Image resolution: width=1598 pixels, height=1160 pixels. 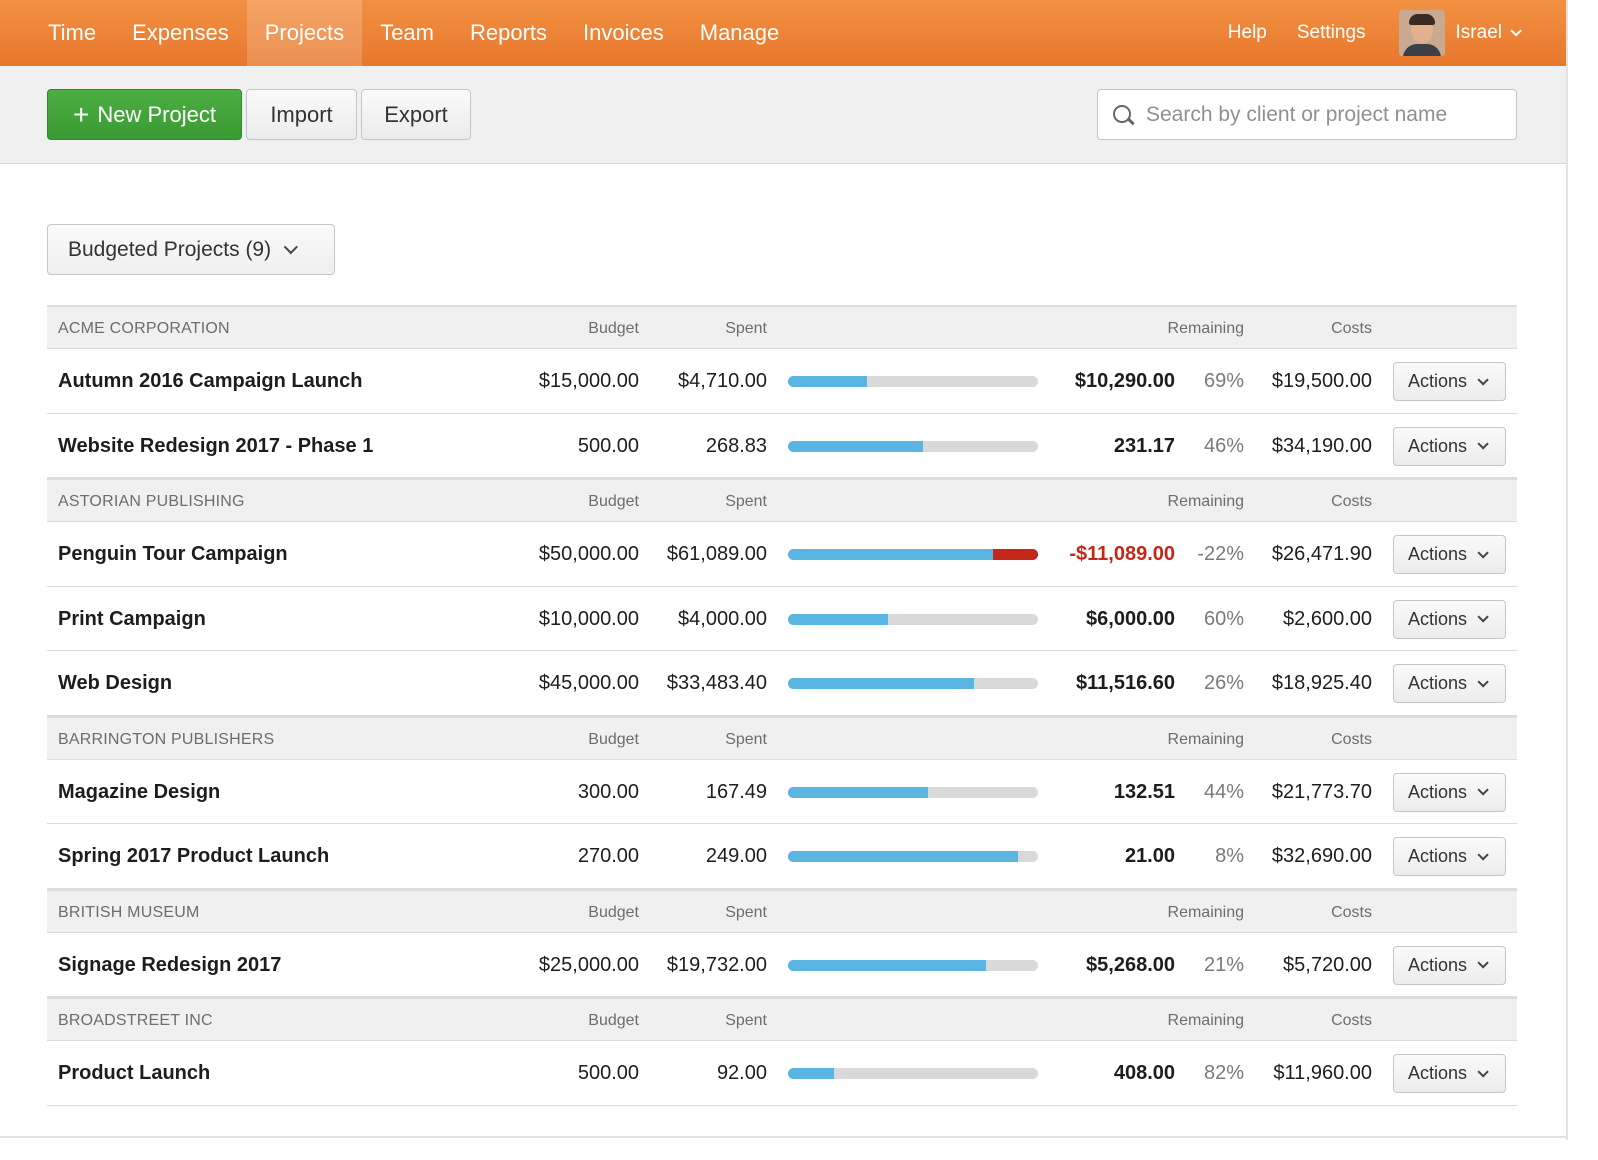 What do you see at coordinates (173, 554) in the screenshot?
I see `project-name: Penguin Tour Campaign` at bounding box center [173, 554].